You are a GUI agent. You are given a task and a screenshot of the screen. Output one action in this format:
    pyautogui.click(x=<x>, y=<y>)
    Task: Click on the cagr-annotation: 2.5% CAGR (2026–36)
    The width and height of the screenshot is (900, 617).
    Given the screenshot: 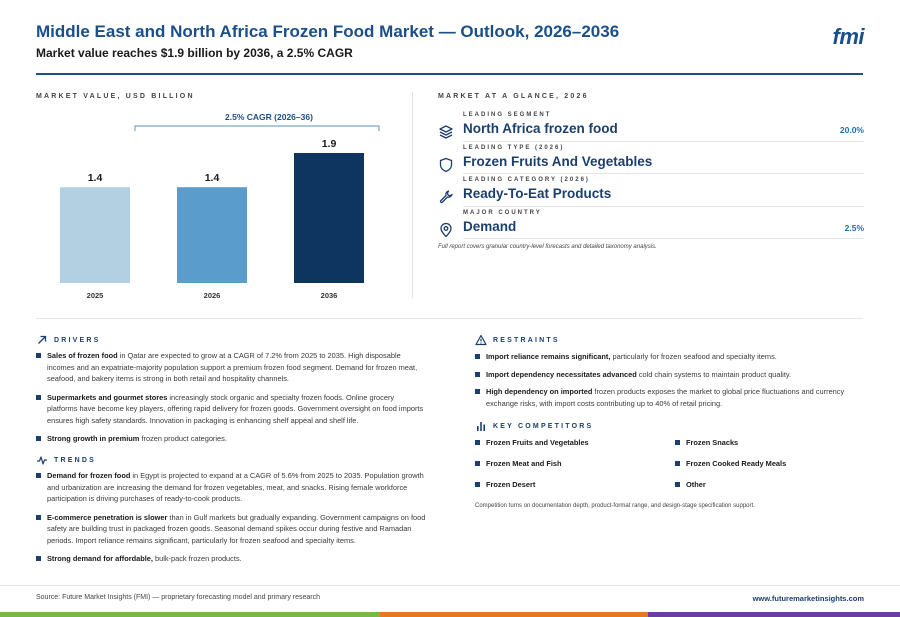 What is the action you would take?
    pyautogui.click(x=269, y=117)
    